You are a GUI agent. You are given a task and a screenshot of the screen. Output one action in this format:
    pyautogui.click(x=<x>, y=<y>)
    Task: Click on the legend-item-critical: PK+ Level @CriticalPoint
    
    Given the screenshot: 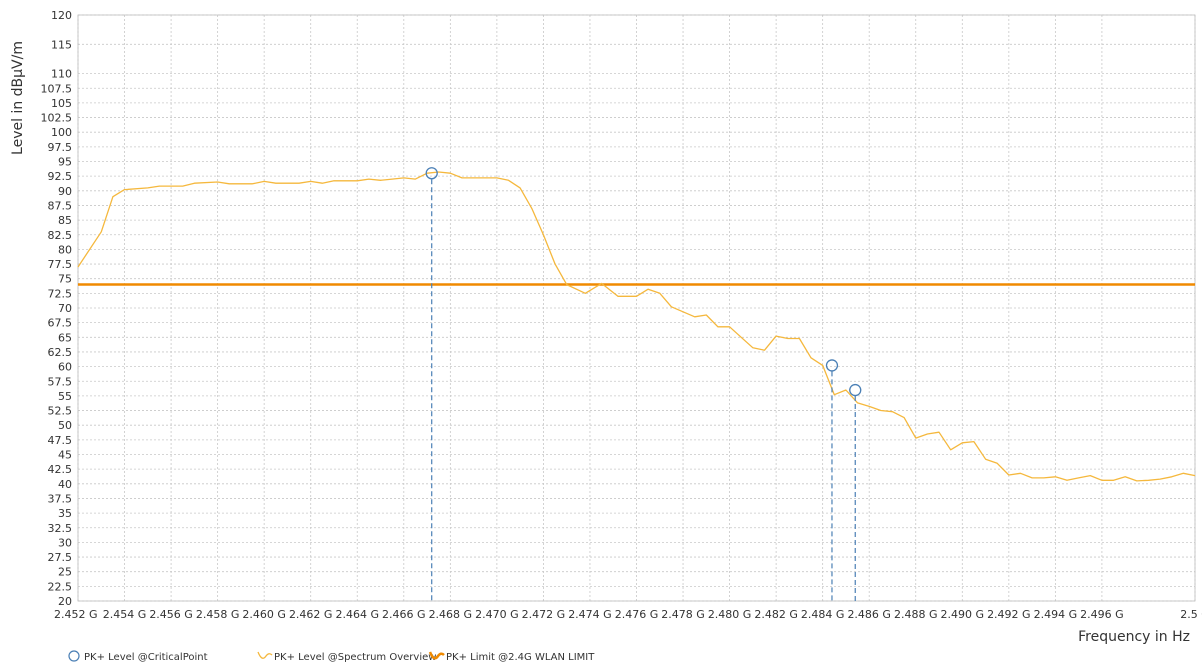 What is the action you would take?
    pyautogui.click(x=138, y=656)
    